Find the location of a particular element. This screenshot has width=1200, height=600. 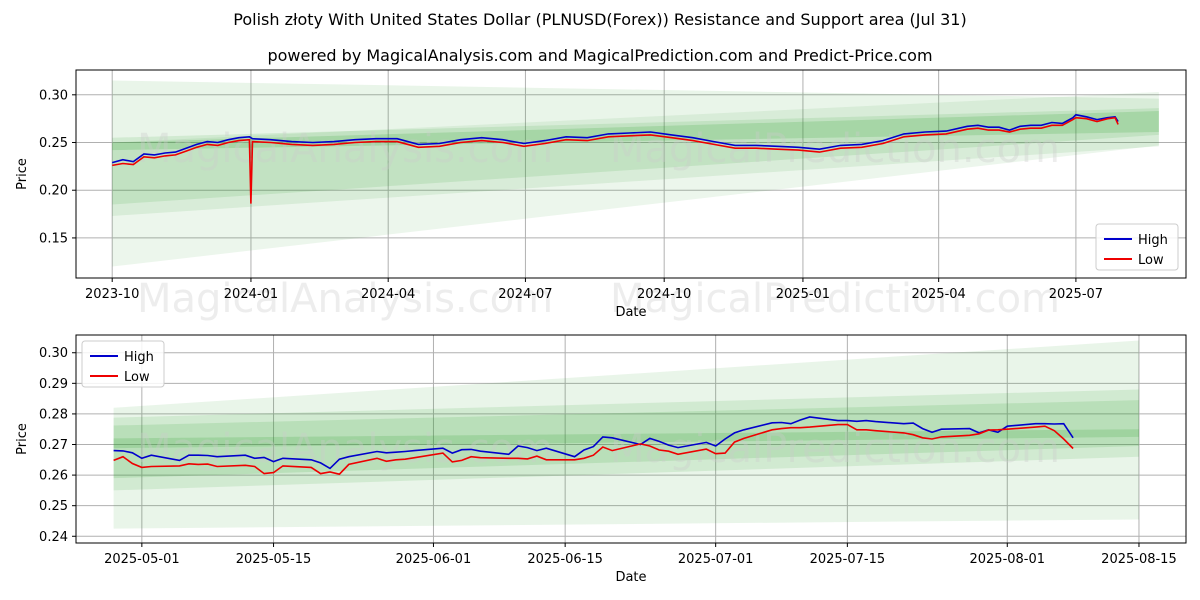

x-tick-label: 2025-07 is located at coordinates (1076, 294).